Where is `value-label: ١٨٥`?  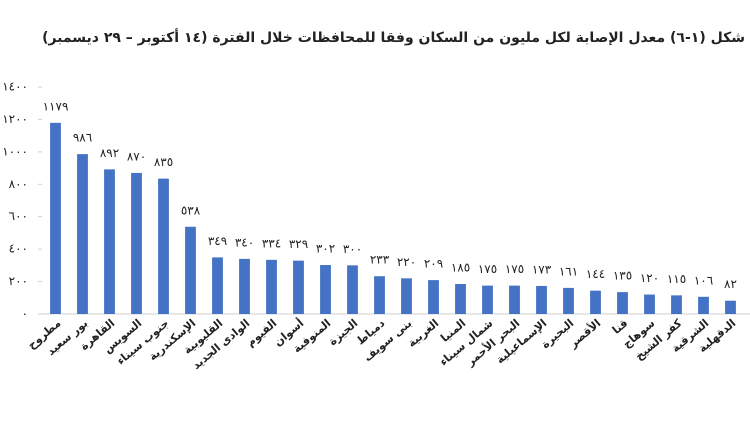 value-label: ١٨٥ is located at coordinates (460, 268).